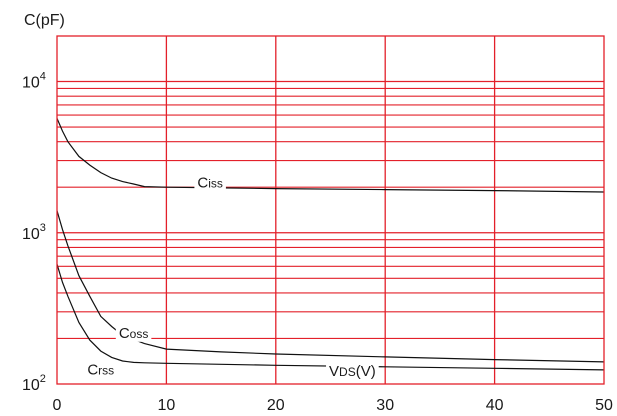 This screenshot has width=617, height=416. I want to click on series-label-coss: Coss, so click(133, 333).